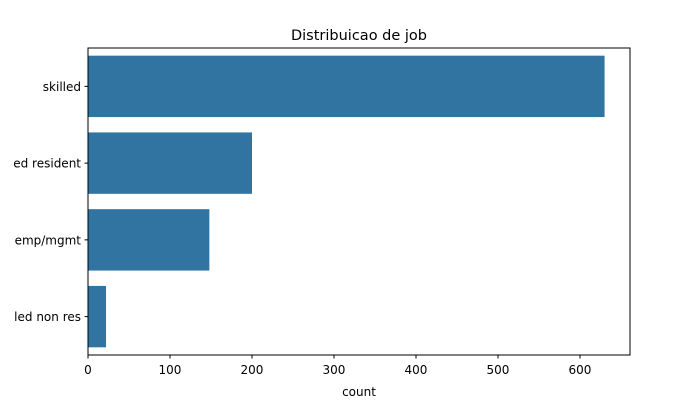 The height and width of the screenshot is (400, 700). Describe the element at coordinates (334, 370) in the screenshot. I see `x-tick-label: 300` at that location.